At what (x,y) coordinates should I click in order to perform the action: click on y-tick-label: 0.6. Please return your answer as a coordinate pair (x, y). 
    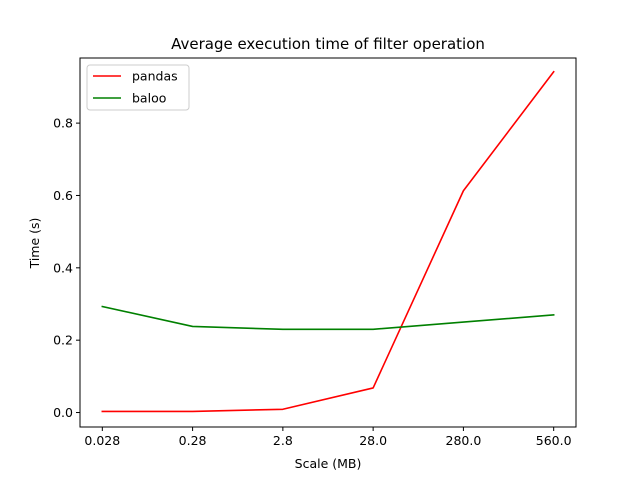
    Looking at the image, I should click on (63, 195).